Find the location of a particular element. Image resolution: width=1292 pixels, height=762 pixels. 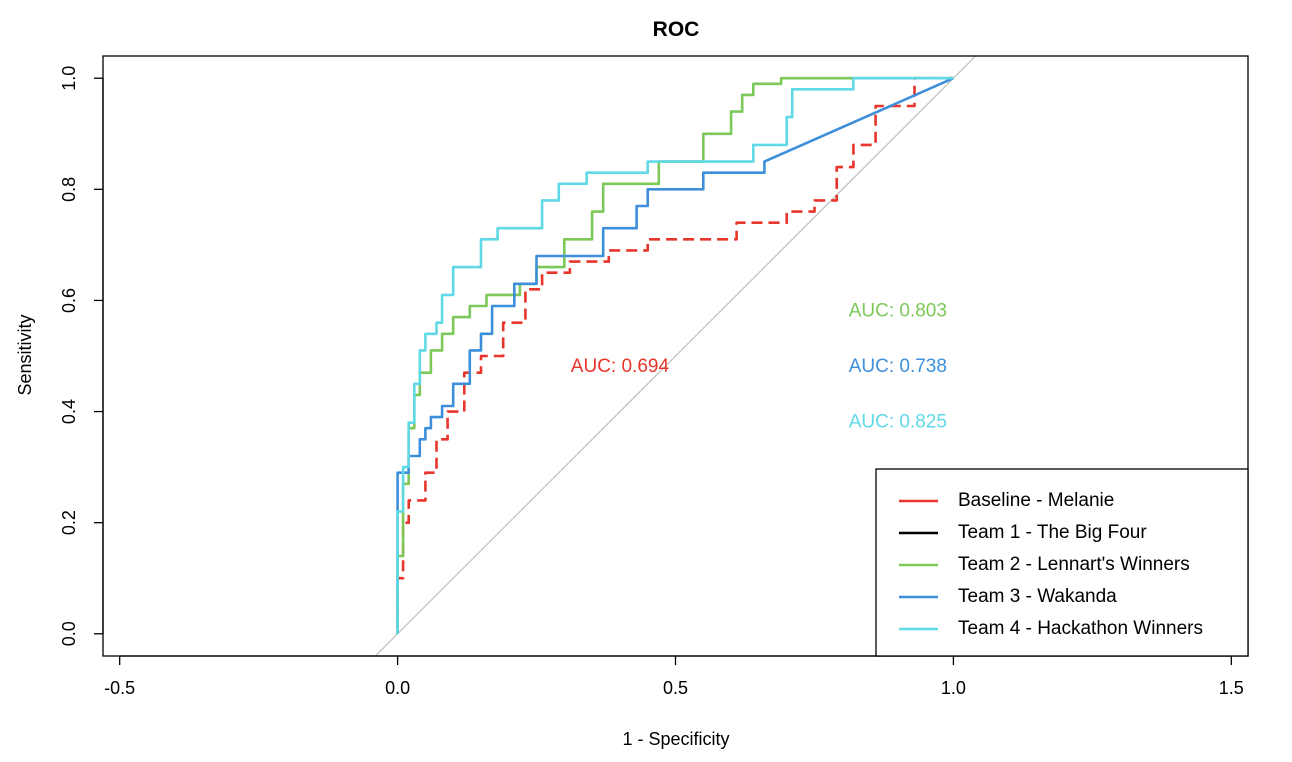

chart-title: ROC is located at coordinates (676, 29).